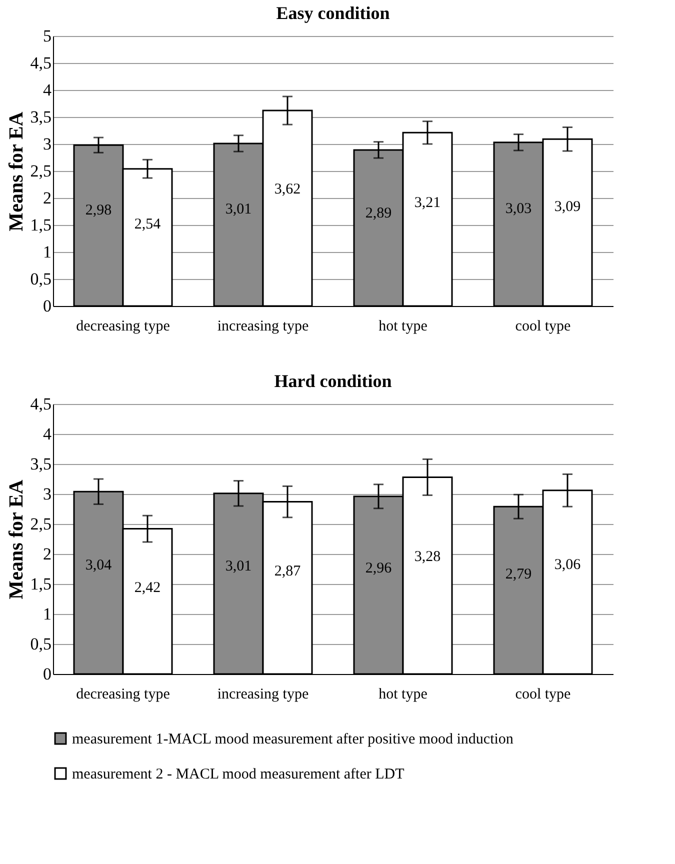 This screenshot has width=675, height=864. Describe the element at coordinates (333, 13) in the screenshot. I see `chart-title: Easy condition` at that location.